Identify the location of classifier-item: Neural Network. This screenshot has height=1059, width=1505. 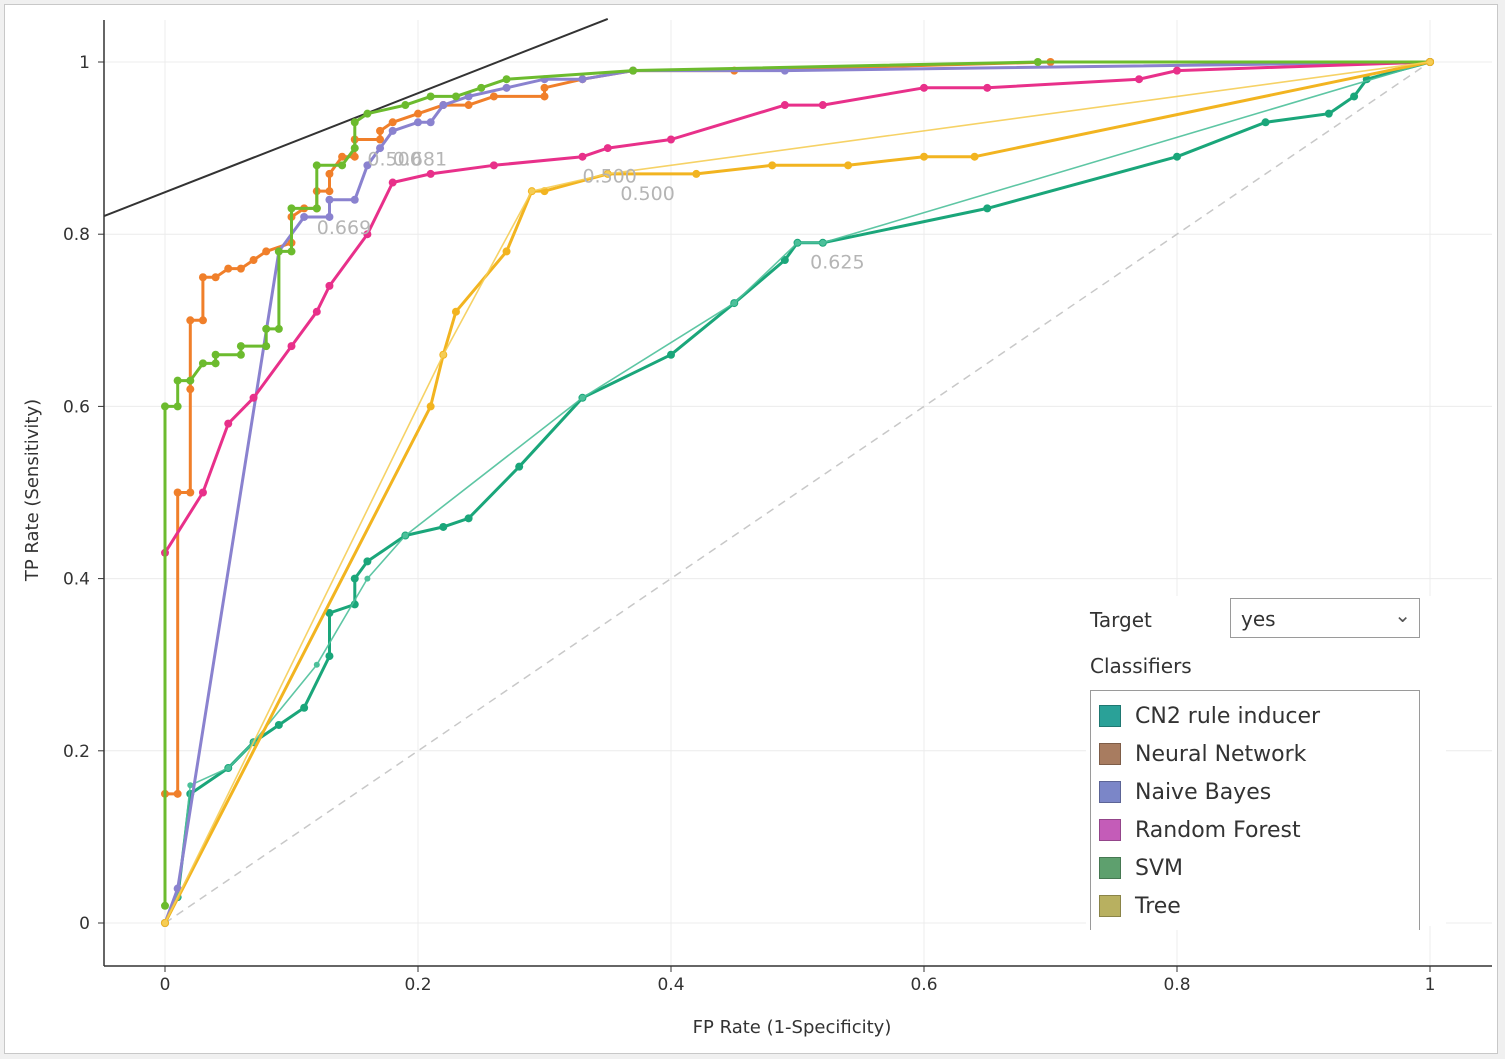
(1202, 754).